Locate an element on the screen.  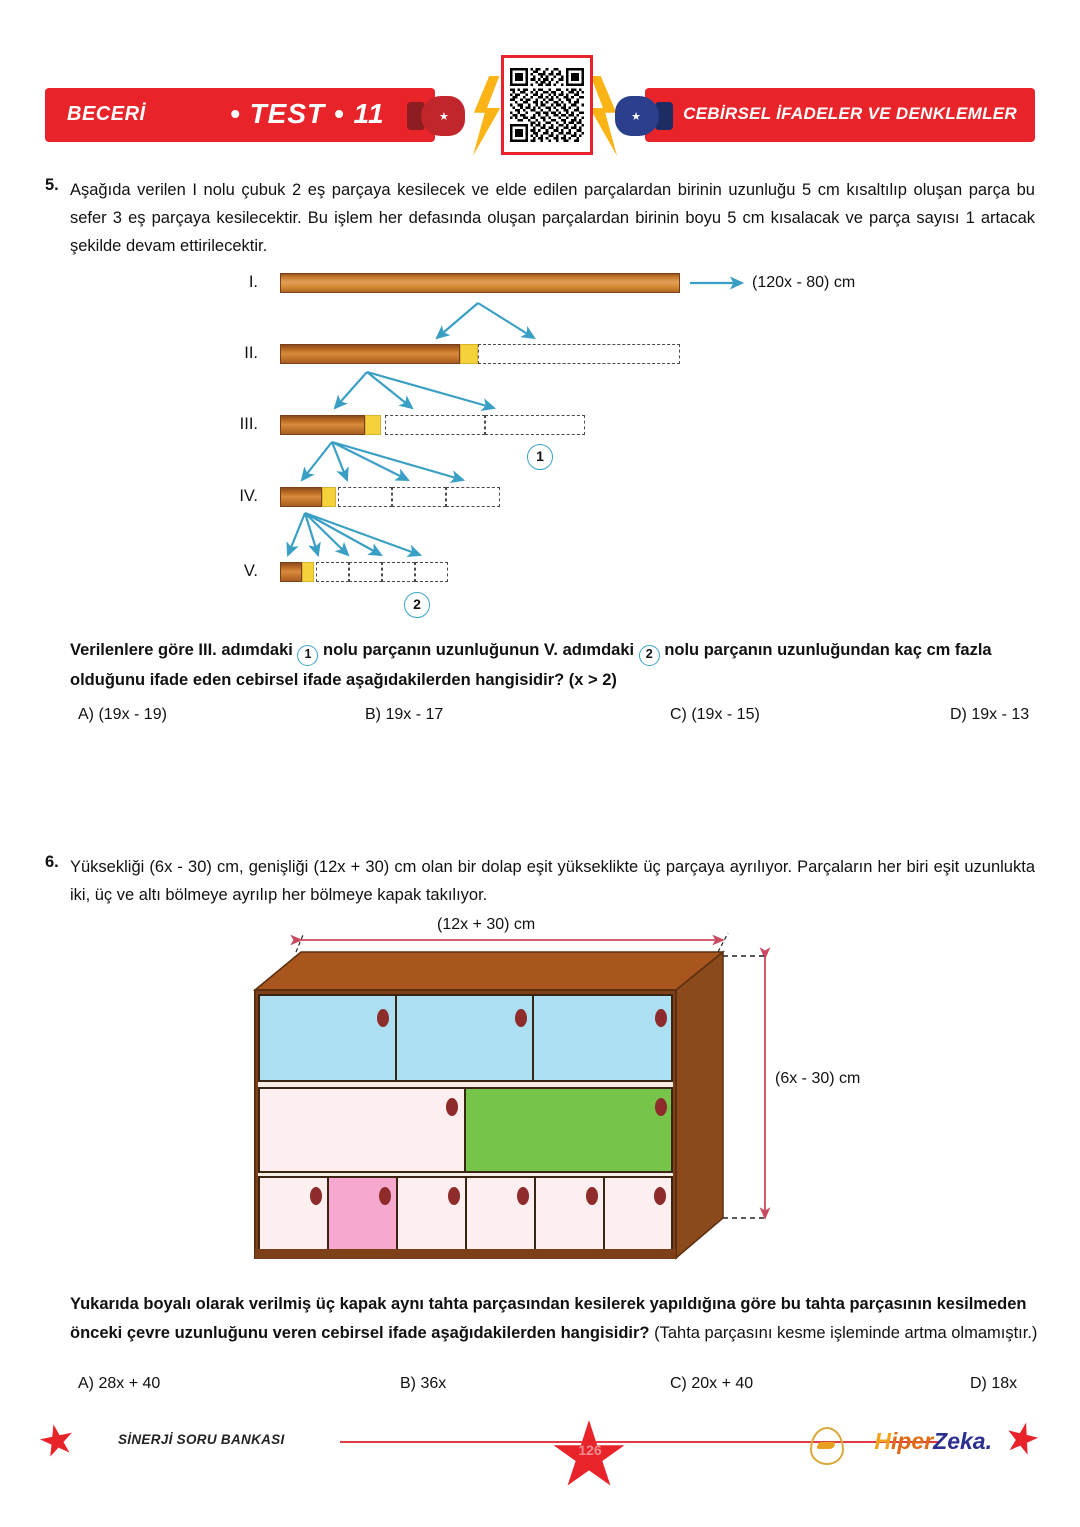
rod-step-label-5: V. is located at coordinates (250, 571).